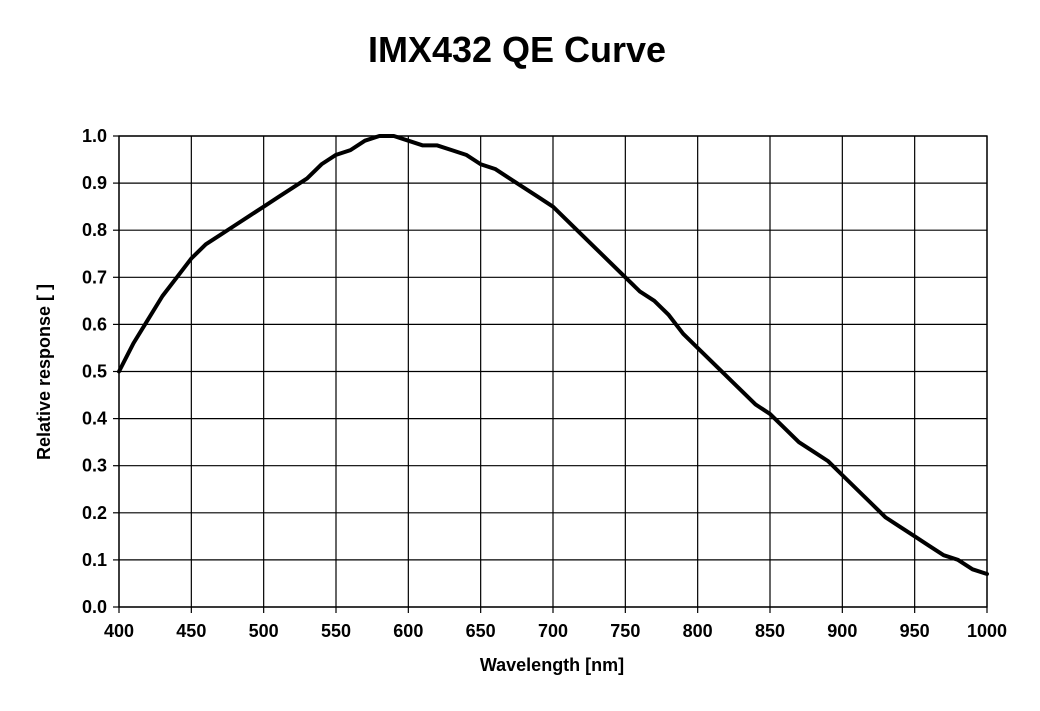  What do you see at coordinates (44, 372) in the screenshot?
I see `y-axis-label: Relative response [ ]` at bounding box center [44, 372].